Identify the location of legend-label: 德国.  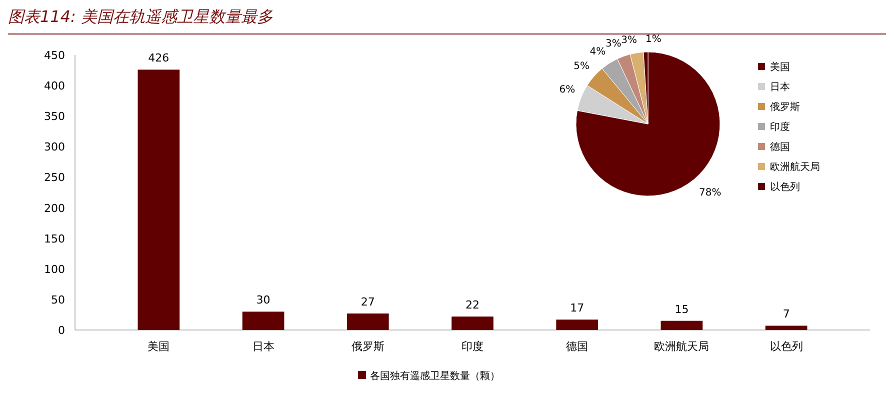
(780, 147).